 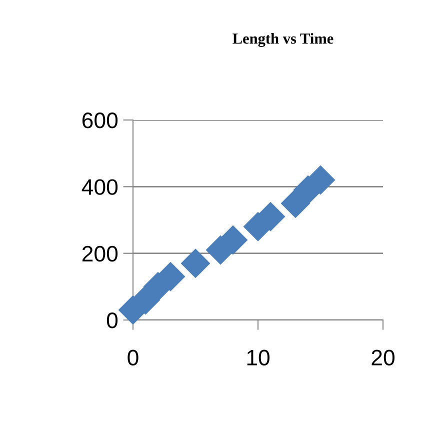 I want to click on y-tick-label: 400, so click(x=100, y=187).